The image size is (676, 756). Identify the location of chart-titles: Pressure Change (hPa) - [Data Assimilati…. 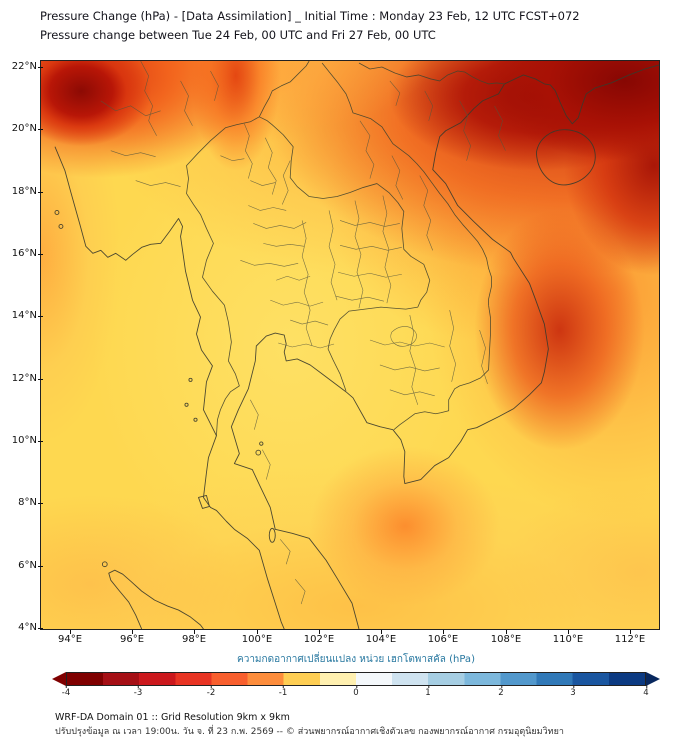
(310, 26).